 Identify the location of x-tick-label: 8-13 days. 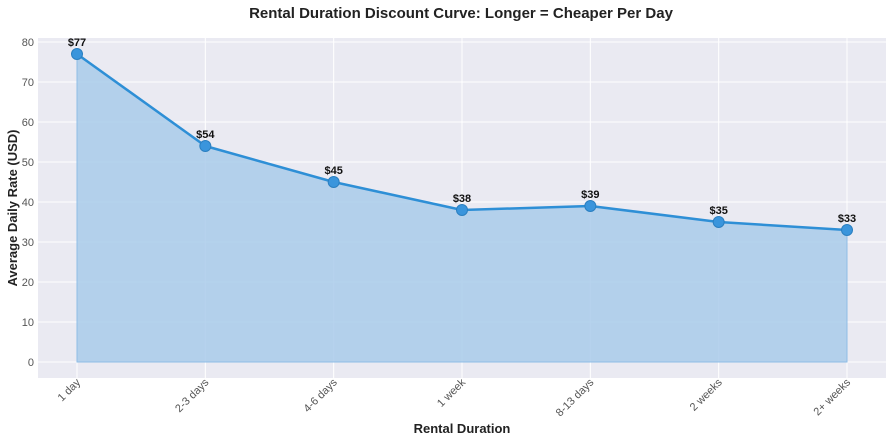
(575, 397).